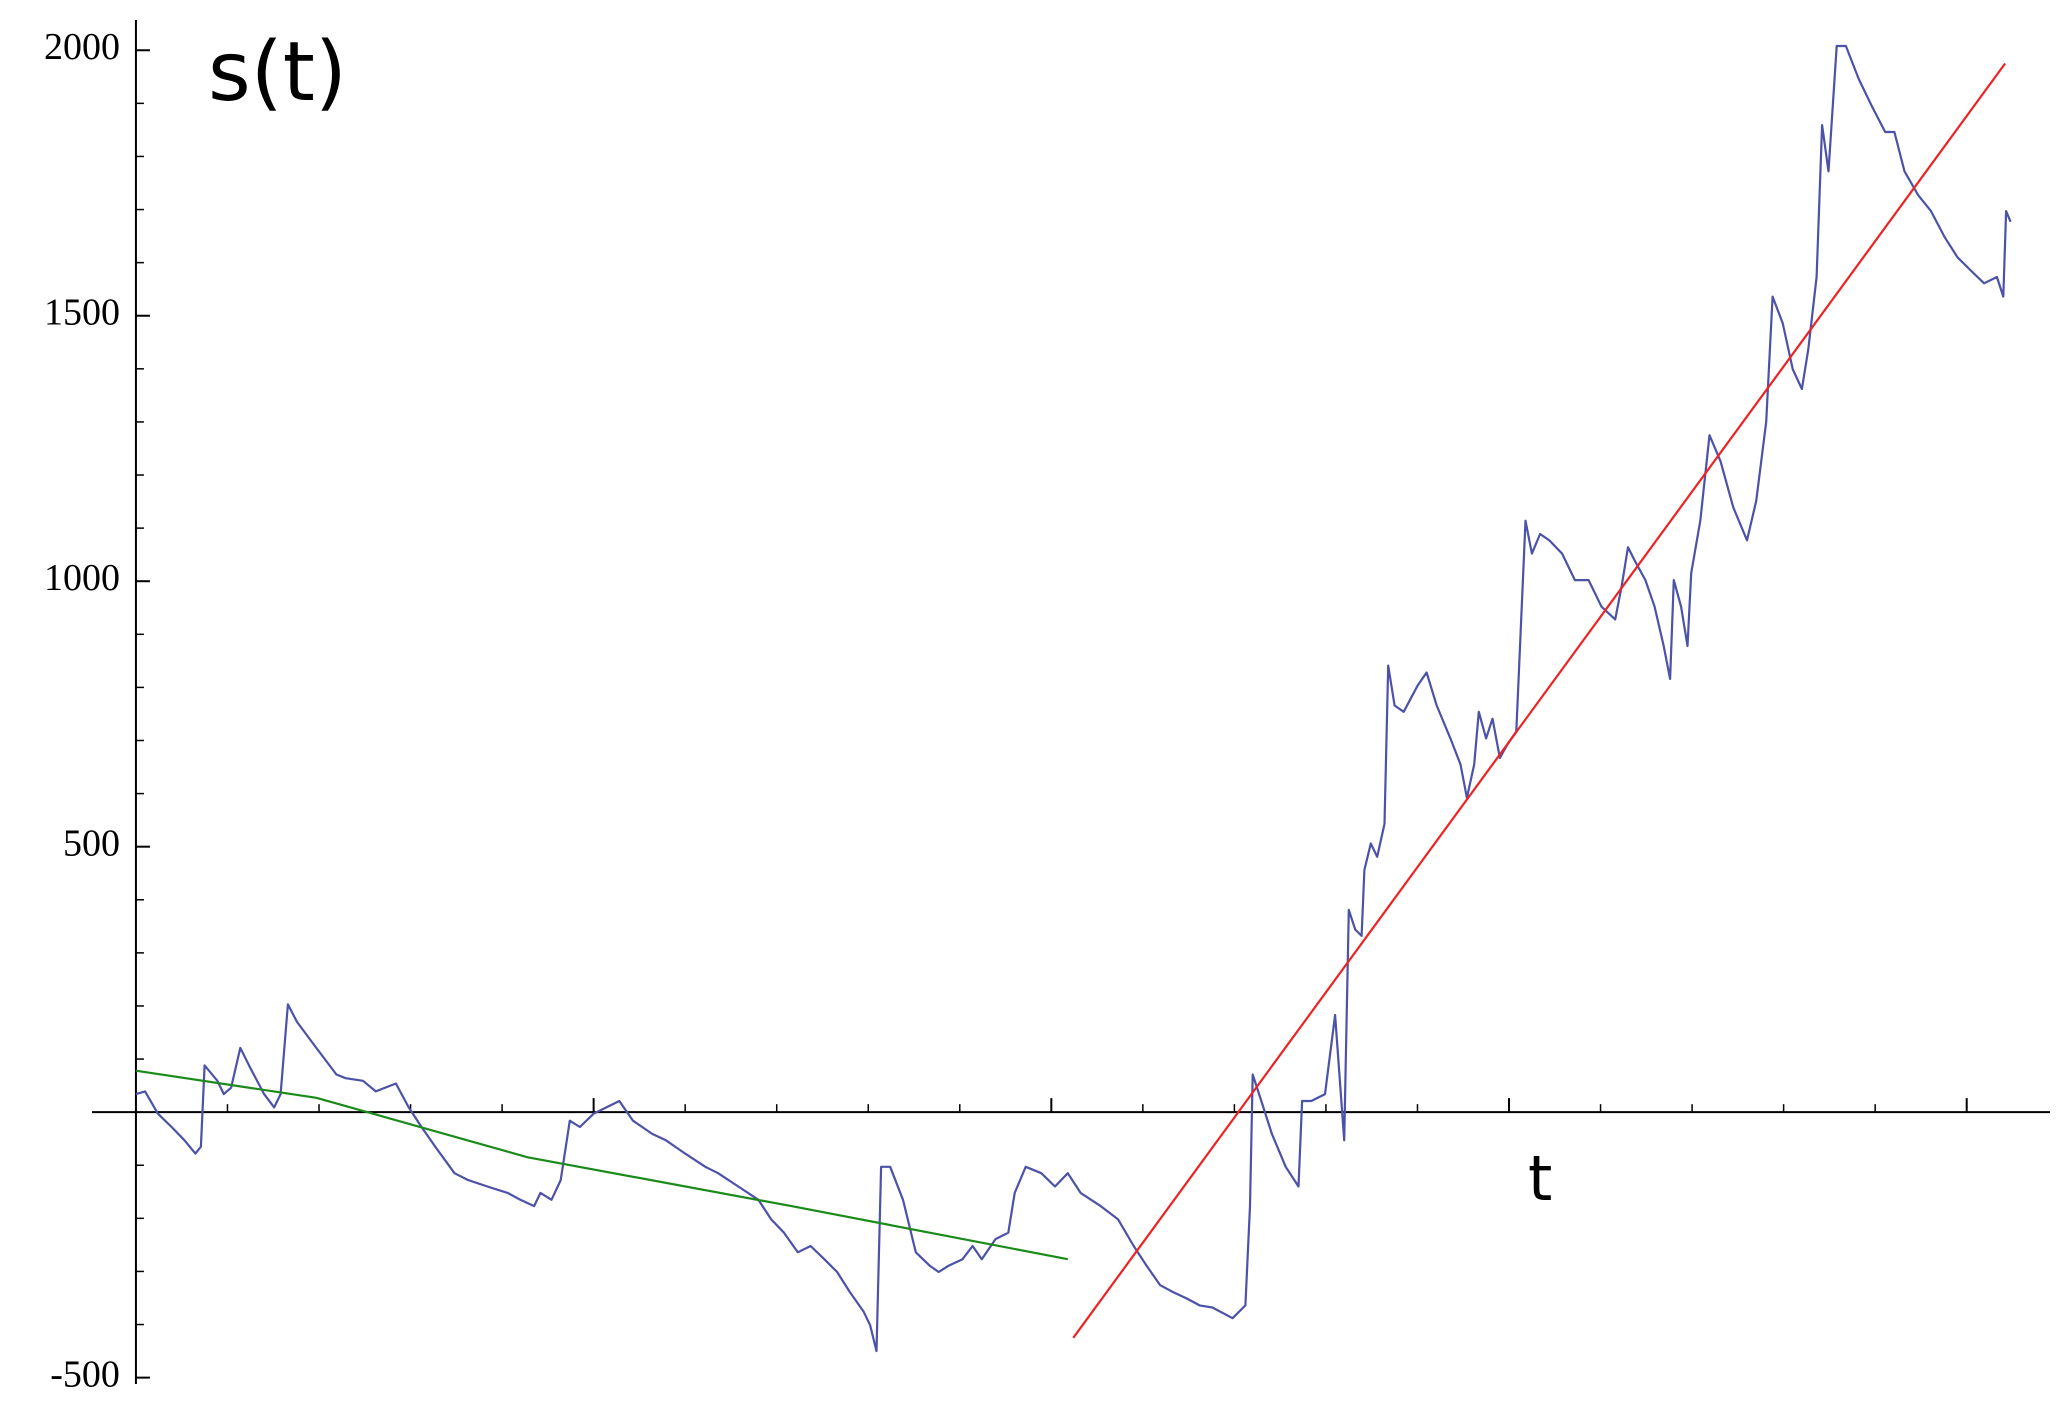 The image size is (2067, 1415). Describe the element at coordinates (85, 1374) in the screenshot. I see `y-tick-label: -500` at that location.